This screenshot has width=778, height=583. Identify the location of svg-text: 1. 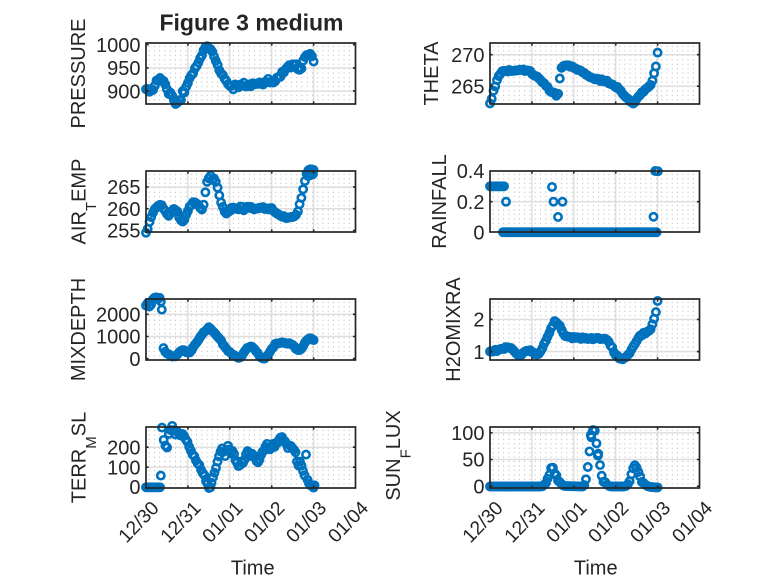
(478, 353).